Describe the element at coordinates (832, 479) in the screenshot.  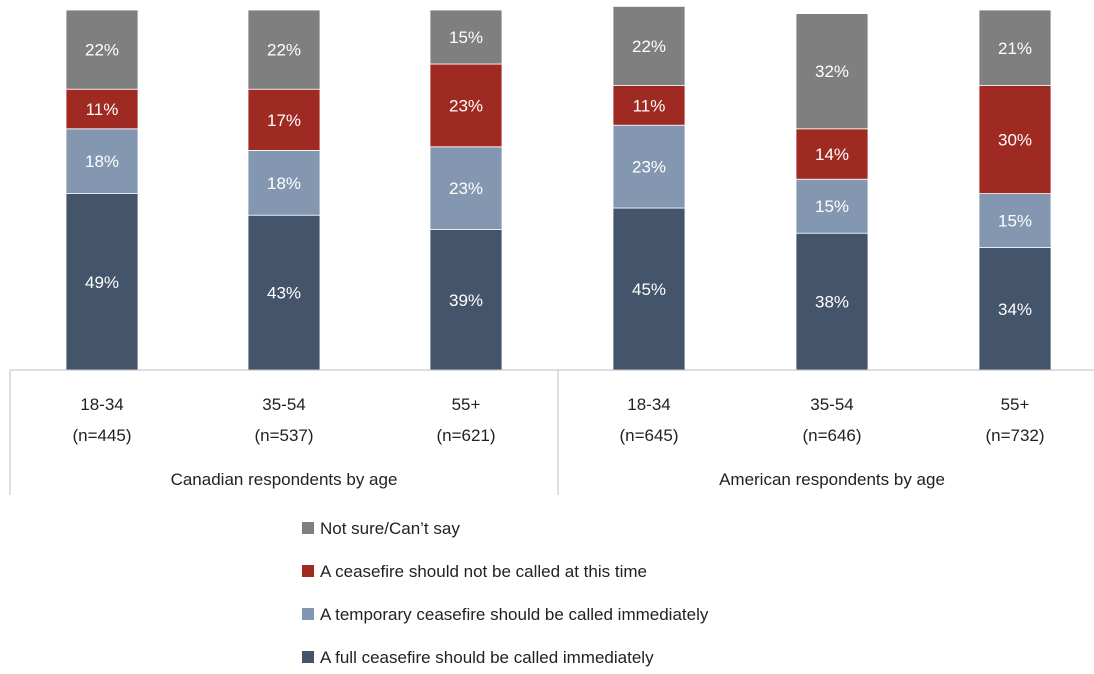
I see `group-label-1: American respondents by age` at that location.